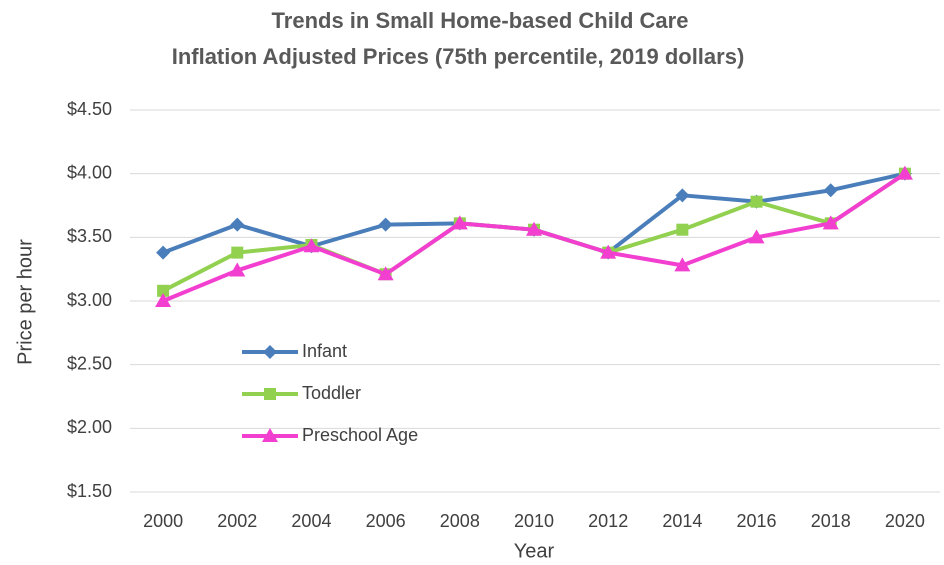  Describe the element at coordinates (534, 551) in the screenshot. I see `x-axis-label: Year` at that location.